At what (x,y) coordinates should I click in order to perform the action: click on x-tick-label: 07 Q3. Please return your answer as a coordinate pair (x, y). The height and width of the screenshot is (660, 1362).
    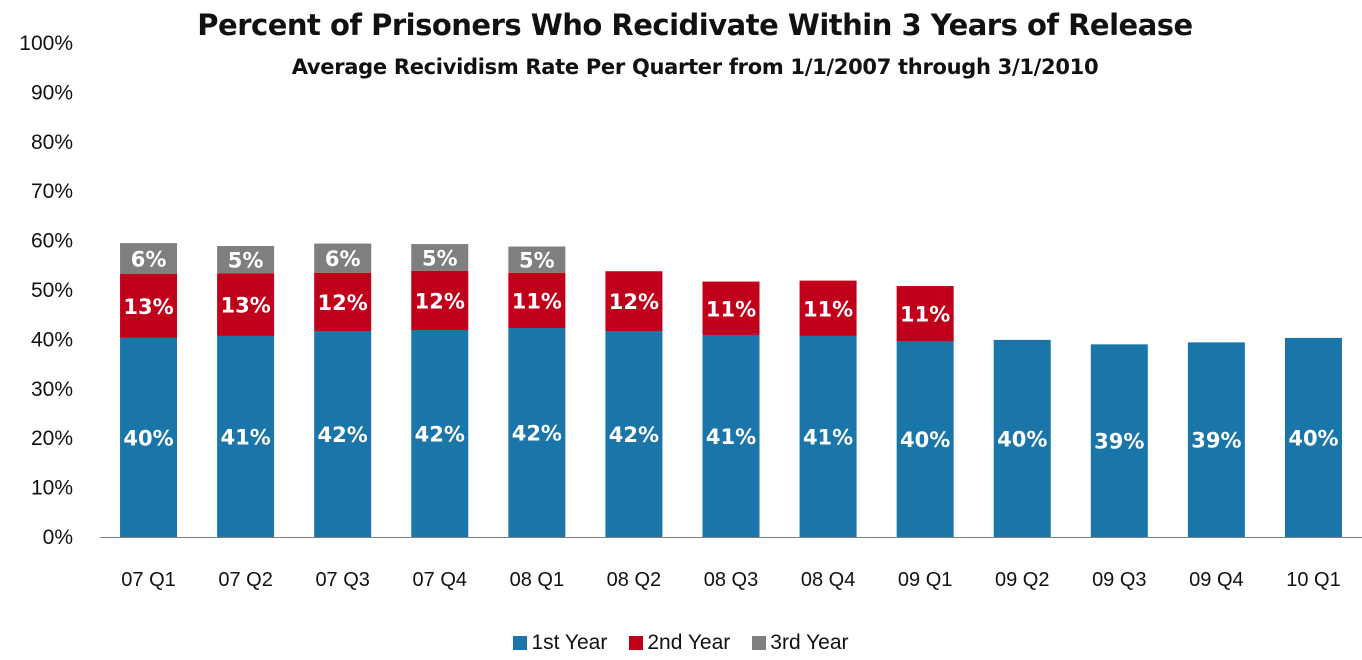
    Looking at the image, I should click on (342, 580).